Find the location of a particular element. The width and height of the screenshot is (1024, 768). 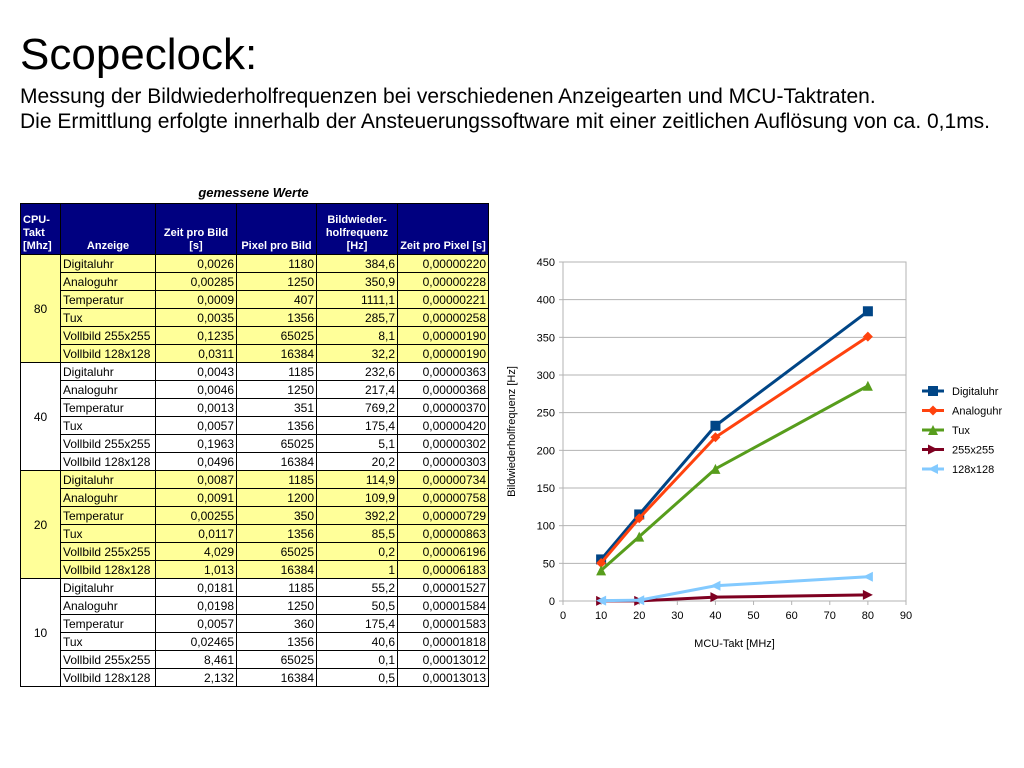

frequenz-cell: 55,2 is located at coordinates (357, 587).